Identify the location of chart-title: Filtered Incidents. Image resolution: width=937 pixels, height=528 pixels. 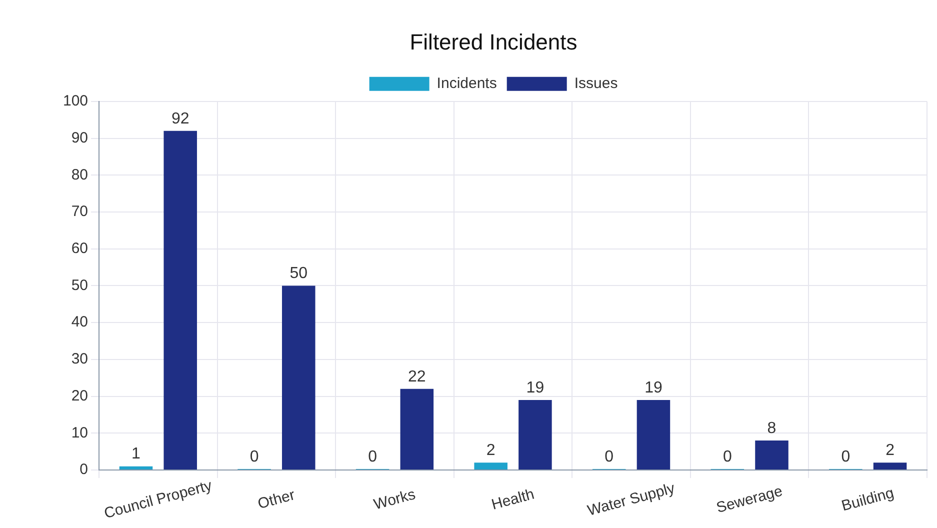
(494, 41).